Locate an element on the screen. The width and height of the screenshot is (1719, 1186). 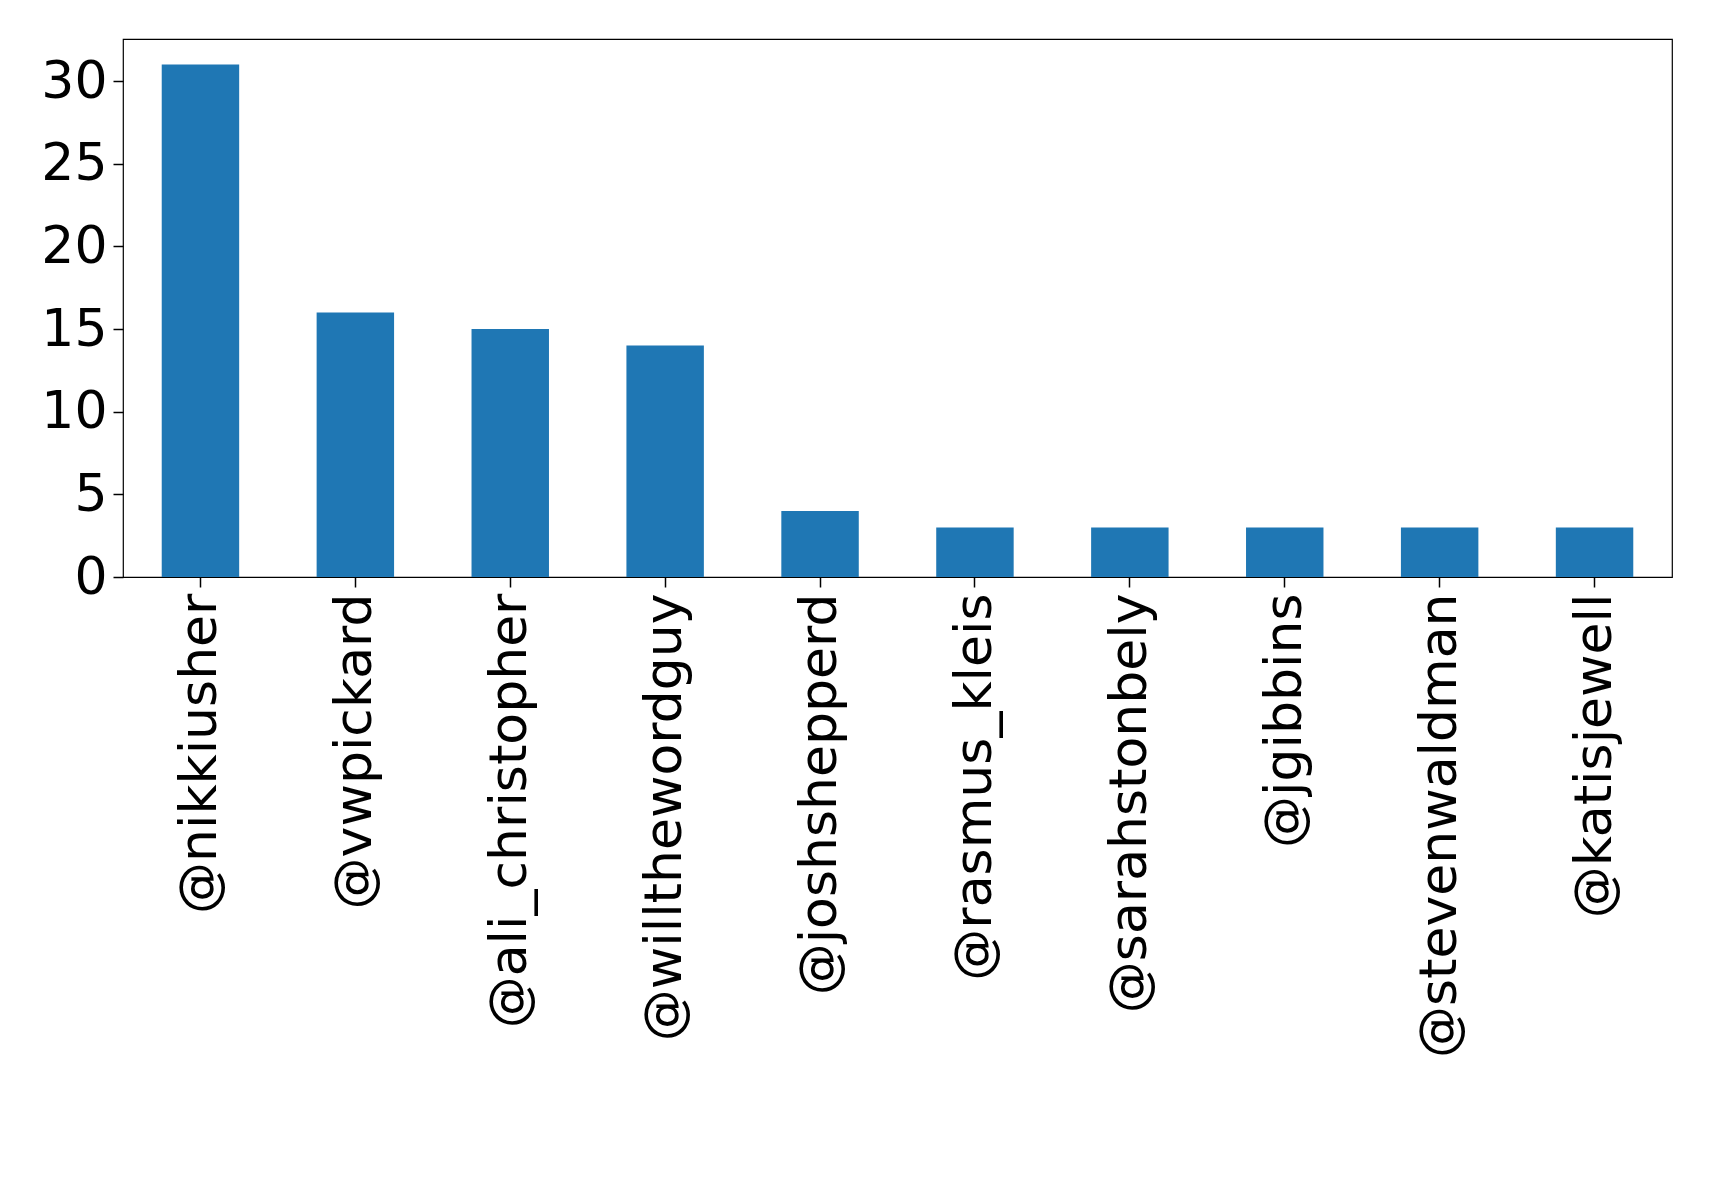
y-tick-label: 10 is located at coordinates (74, 410).